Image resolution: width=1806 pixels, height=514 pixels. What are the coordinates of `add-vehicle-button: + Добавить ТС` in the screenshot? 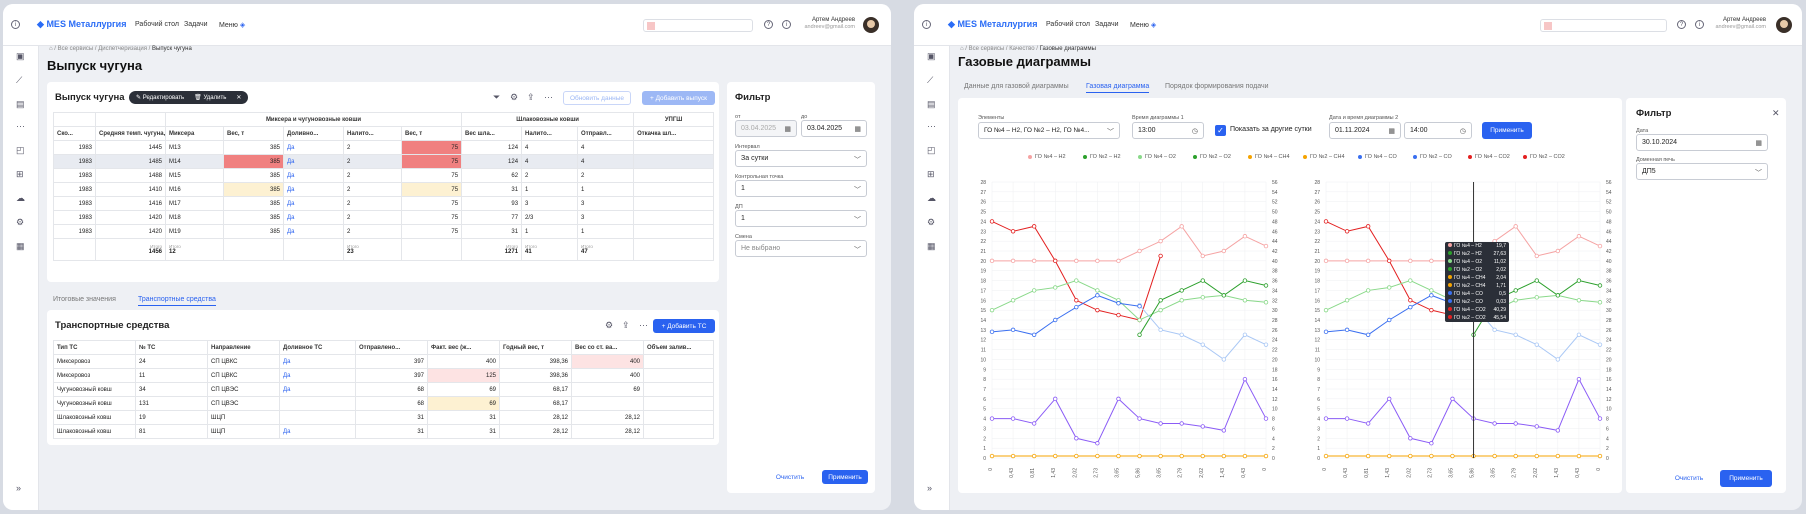 It's located at (684, 326).